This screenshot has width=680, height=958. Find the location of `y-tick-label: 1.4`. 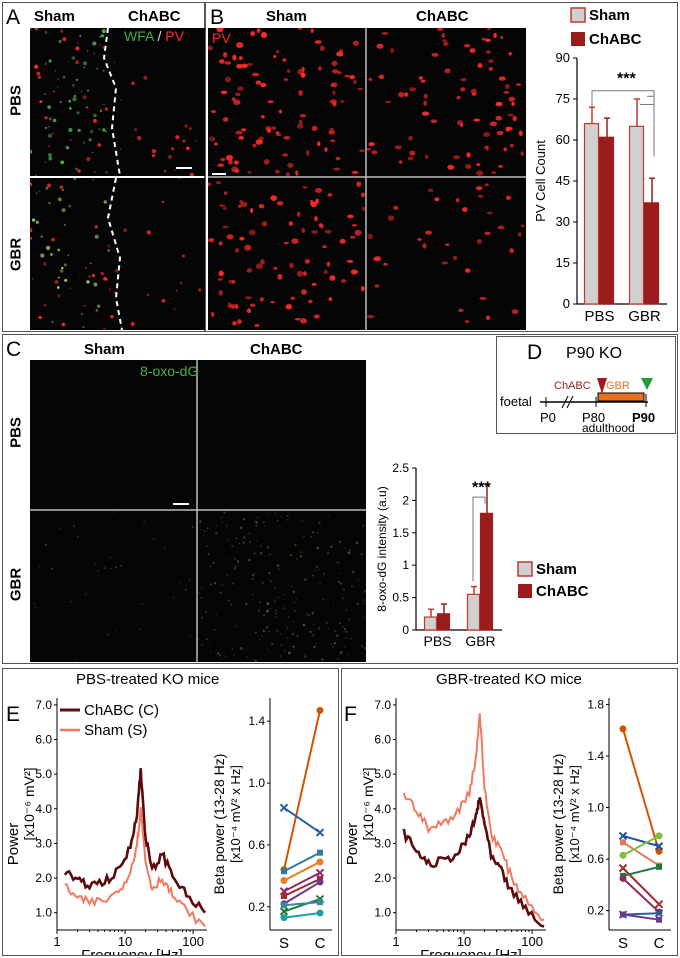

y-tick-label: 1.4 is located at coordinates (595, 756).